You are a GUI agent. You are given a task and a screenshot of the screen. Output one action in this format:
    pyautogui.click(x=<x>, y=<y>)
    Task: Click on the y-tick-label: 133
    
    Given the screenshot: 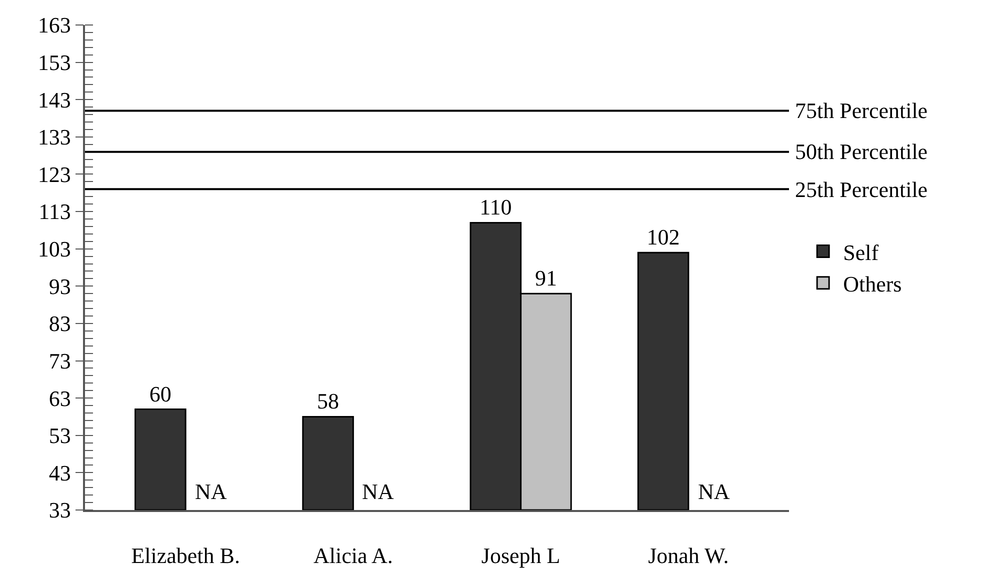 What is the action you would take?
    pyautogui.click(x=54, y=137)
    